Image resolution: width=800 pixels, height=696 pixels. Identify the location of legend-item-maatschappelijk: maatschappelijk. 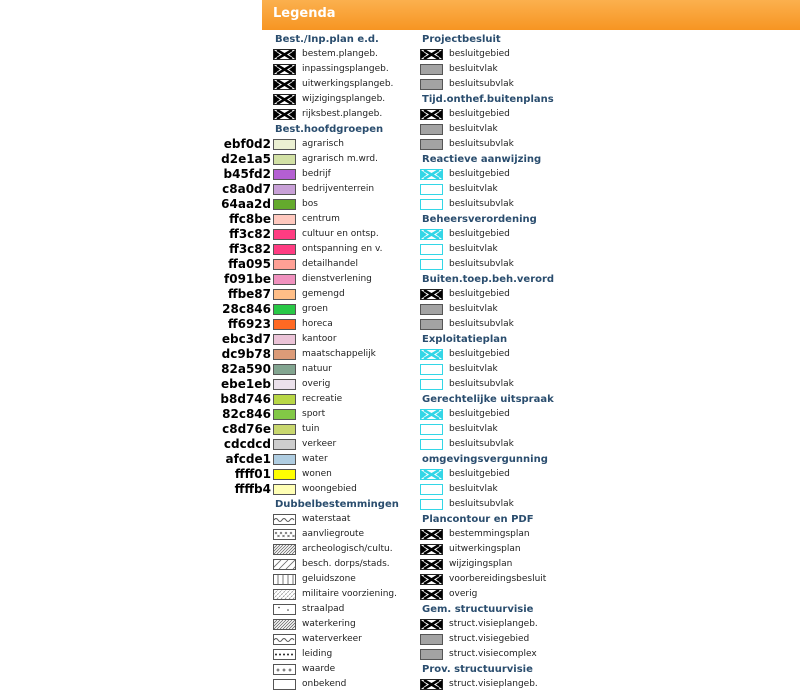
(344, 354).